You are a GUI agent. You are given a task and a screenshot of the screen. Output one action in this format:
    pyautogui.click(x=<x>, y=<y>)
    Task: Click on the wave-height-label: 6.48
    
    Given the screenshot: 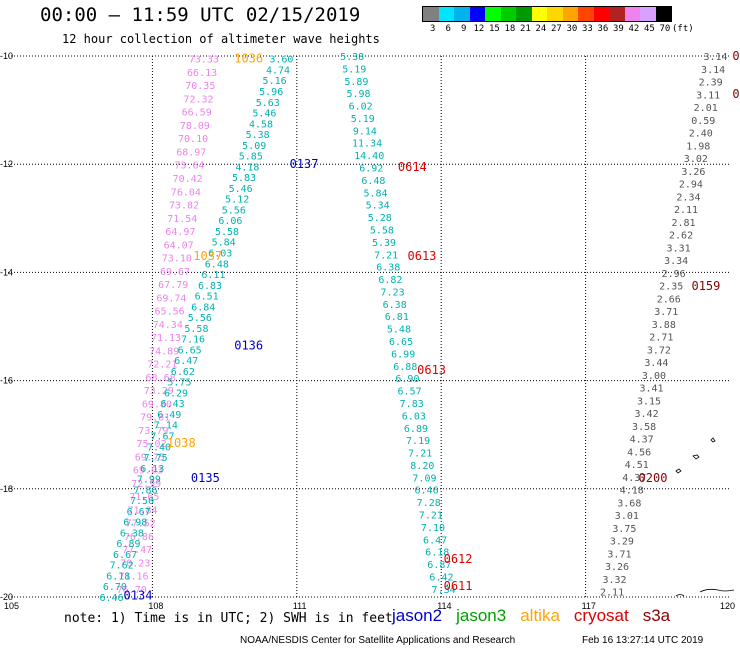 What is the action you would take?
    pyautogui.click(x=217, y=264)
    